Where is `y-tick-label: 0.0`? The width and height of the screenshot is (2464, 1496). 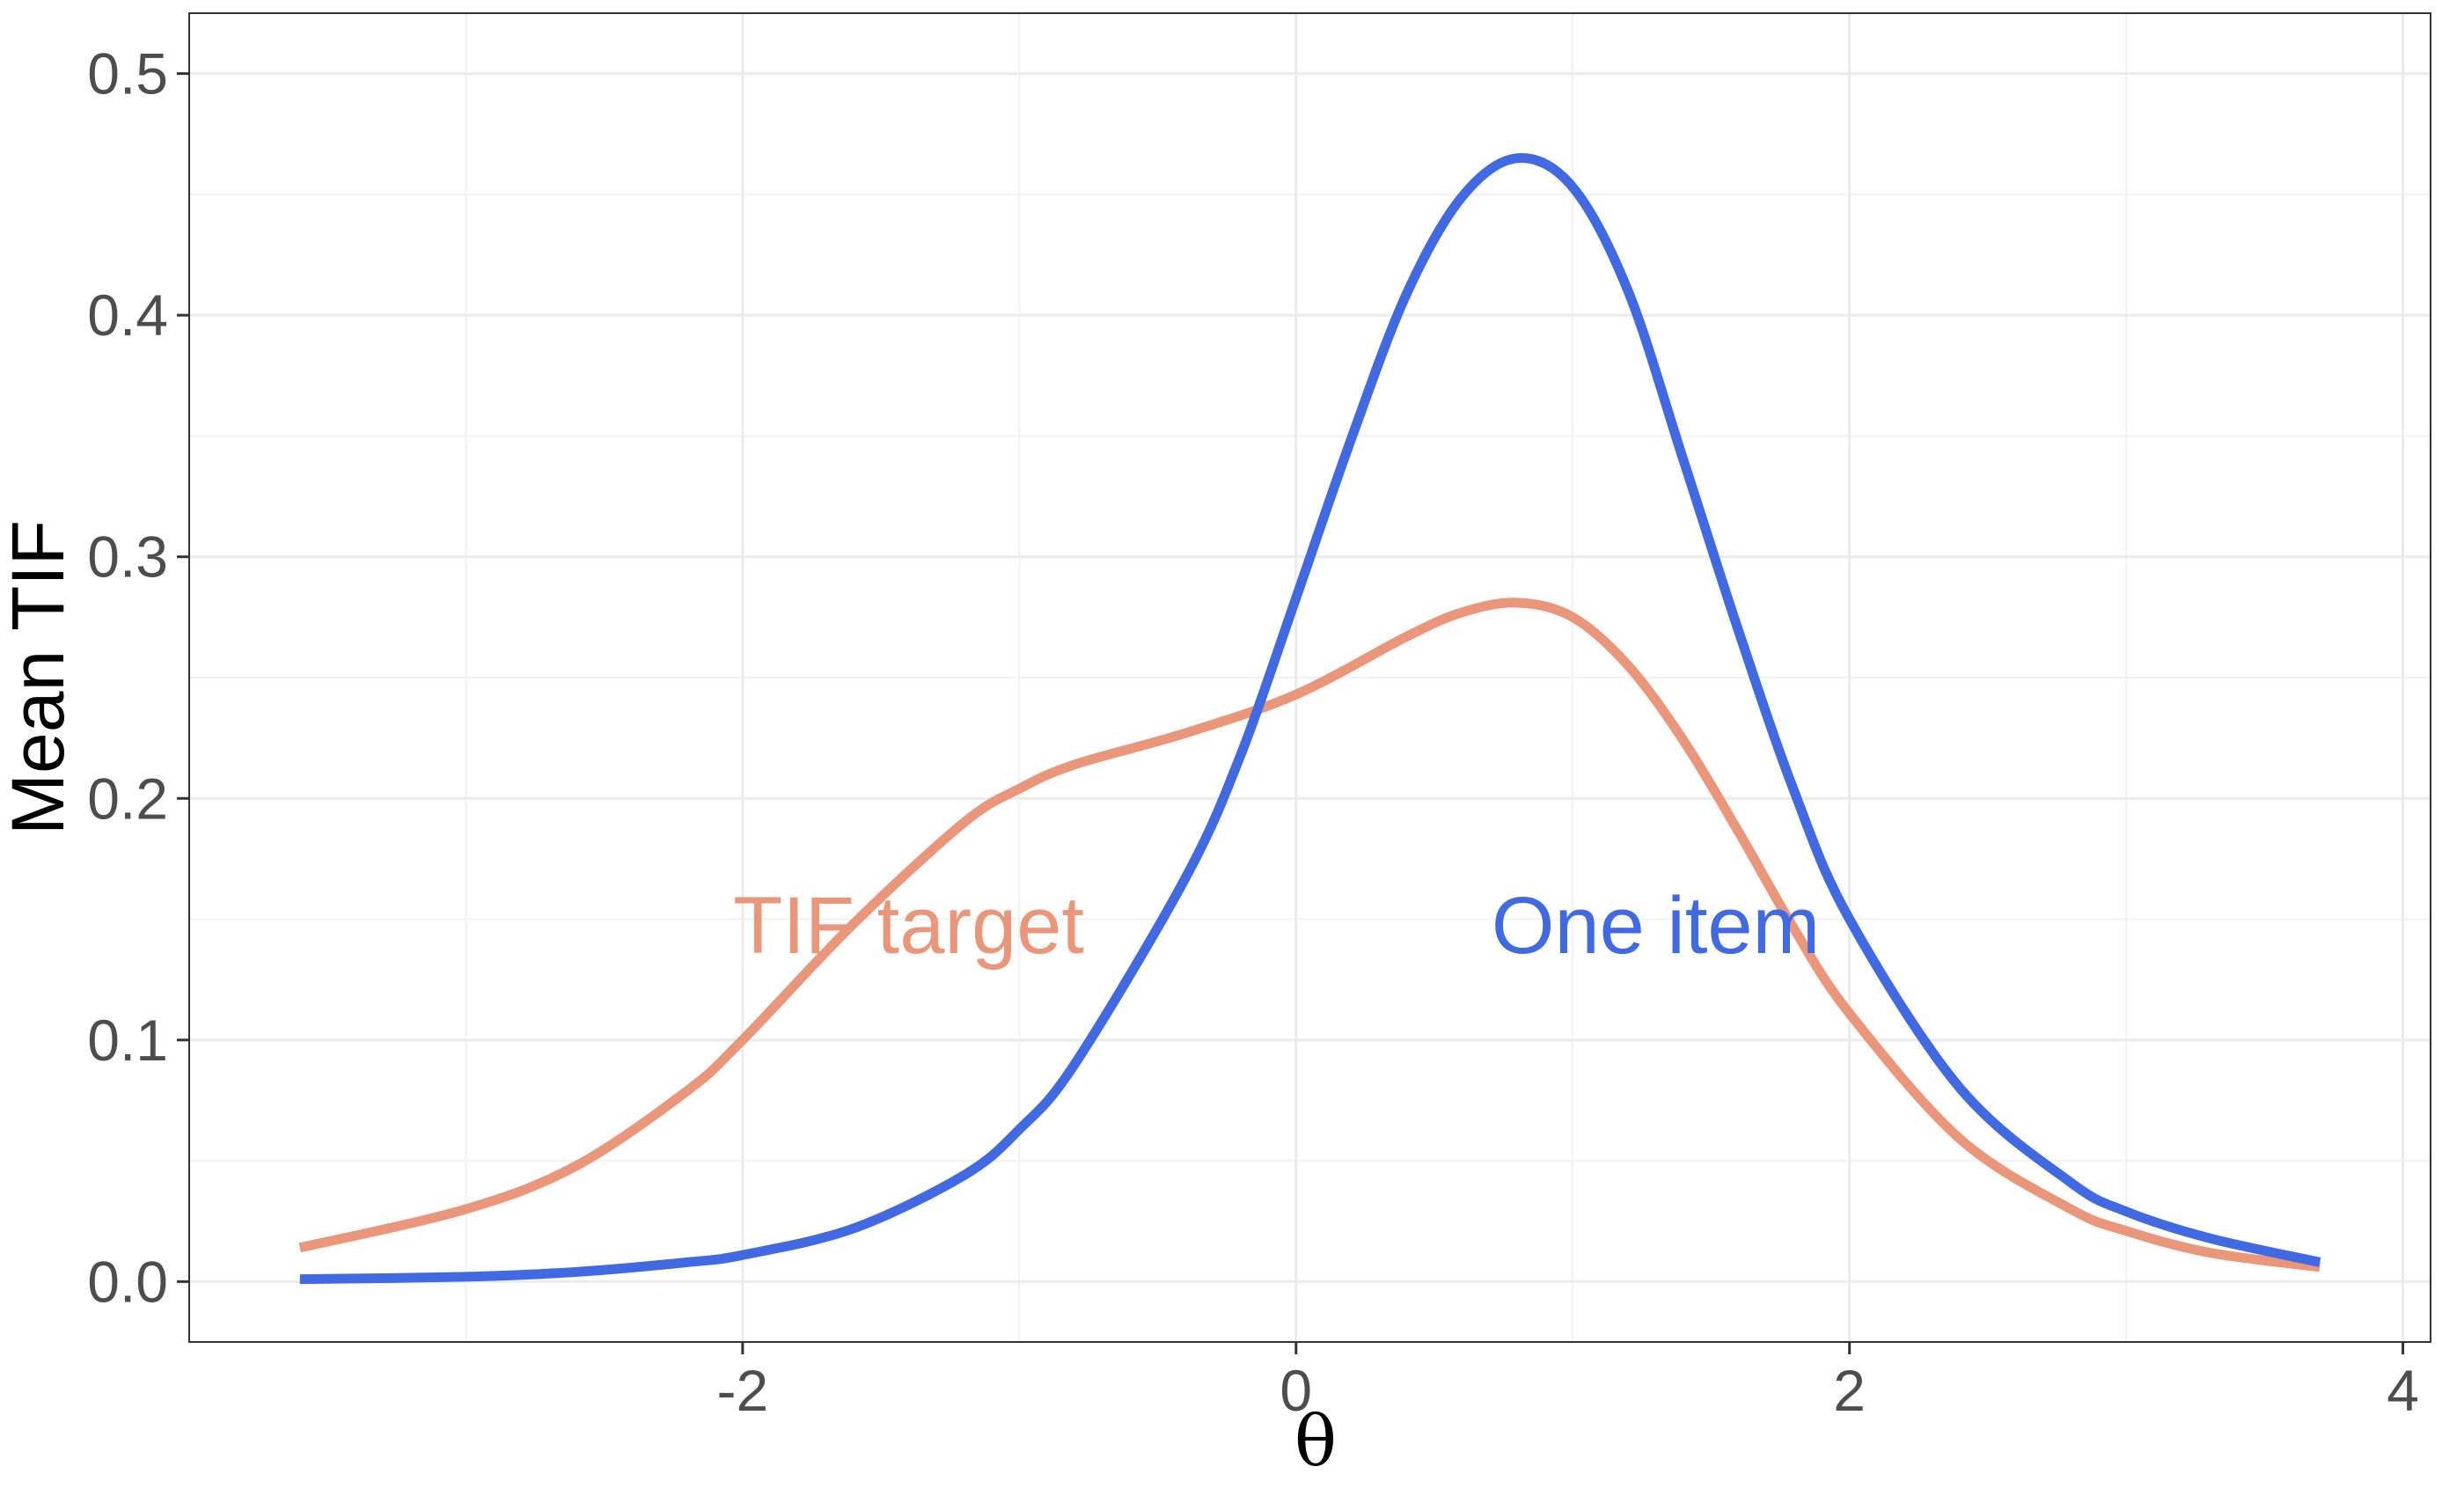
y-tick-label: 0.0 is located at coordinates (128, 1282).